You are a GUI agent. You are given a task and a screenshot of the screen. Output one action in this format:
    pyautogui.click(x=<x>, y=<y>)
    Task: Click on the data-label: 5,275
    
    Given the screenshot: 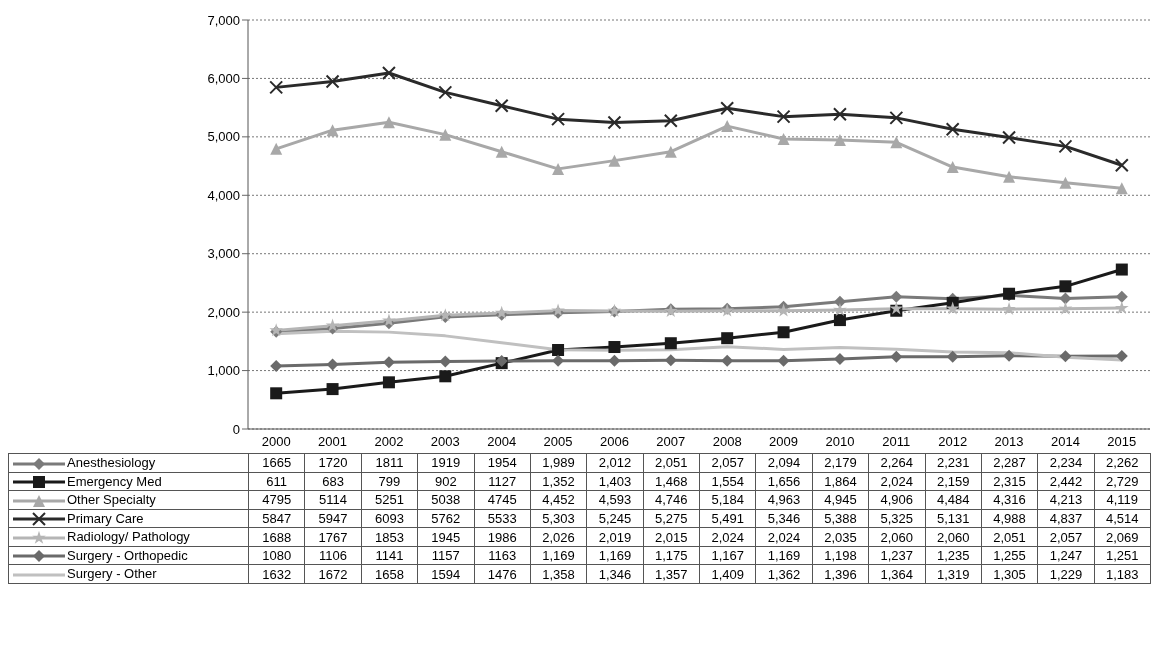 What is the action you would take?
    pyautogui.click(x=671, y=518)
    